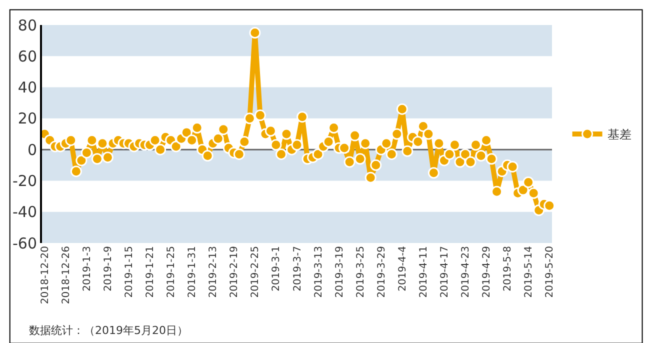 The image size is (648, 343). I want to click on x-tick-label: 2019-5-14, so click(529, 272).